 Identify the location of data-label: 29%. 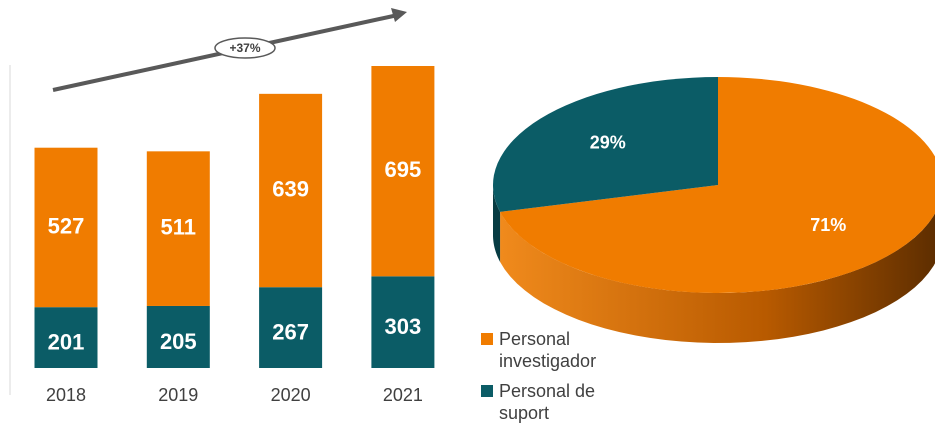
(608, 143).